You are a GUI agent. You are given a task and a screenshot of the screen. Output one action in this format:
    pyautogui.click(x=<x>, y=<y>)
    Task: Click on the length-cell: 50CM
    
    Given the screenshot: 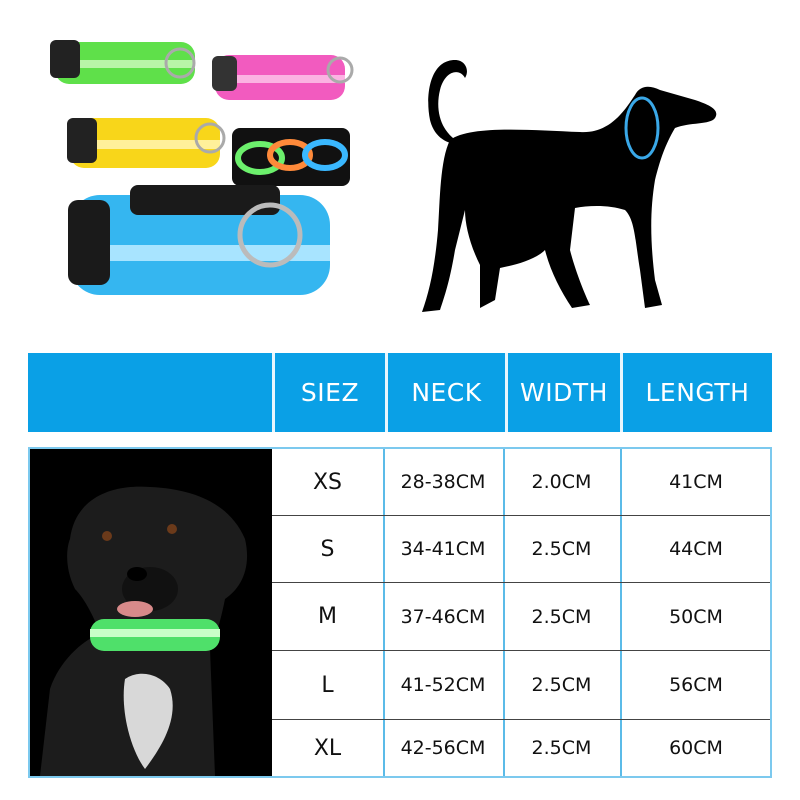 What is the action you would take?
    pyautogui.click(x=696, y=616)
    